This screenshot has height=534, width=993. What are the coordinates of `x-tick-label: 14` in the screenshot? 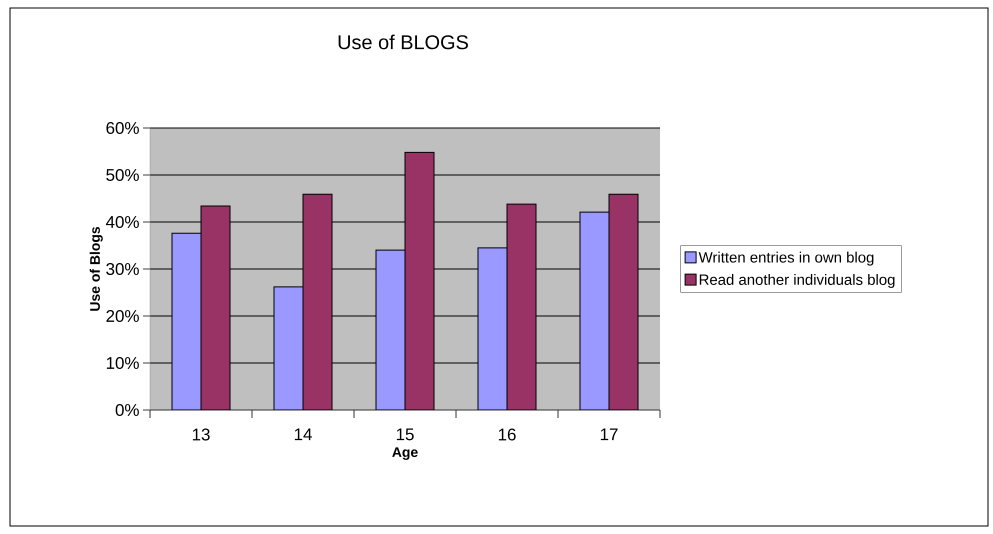 It's located at (303, 434).